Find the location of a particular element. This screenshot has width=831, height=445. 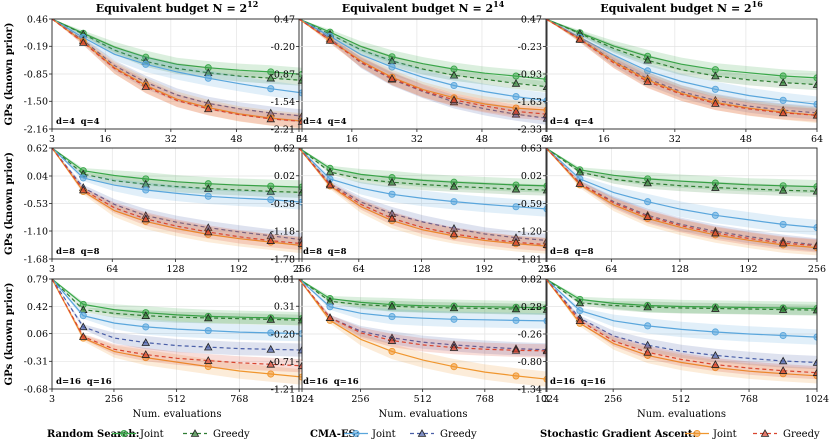

cma_joint-band is located at coordinates (177, 310).